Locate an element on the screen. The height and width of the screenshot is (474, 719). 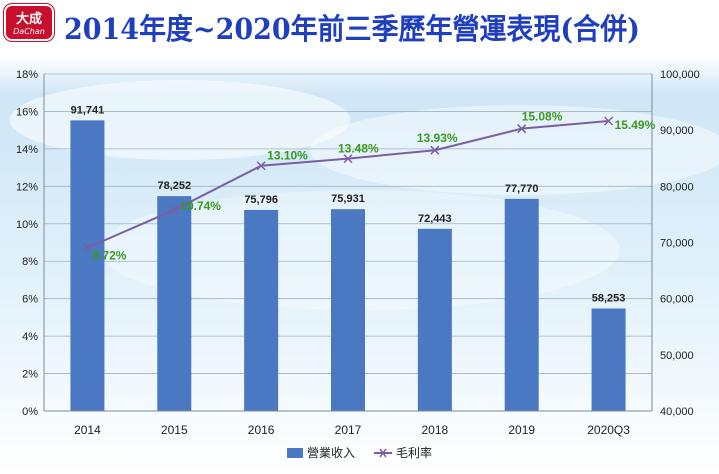
y-right-tick-label: 80,000 is located at coordinates (677, 187).